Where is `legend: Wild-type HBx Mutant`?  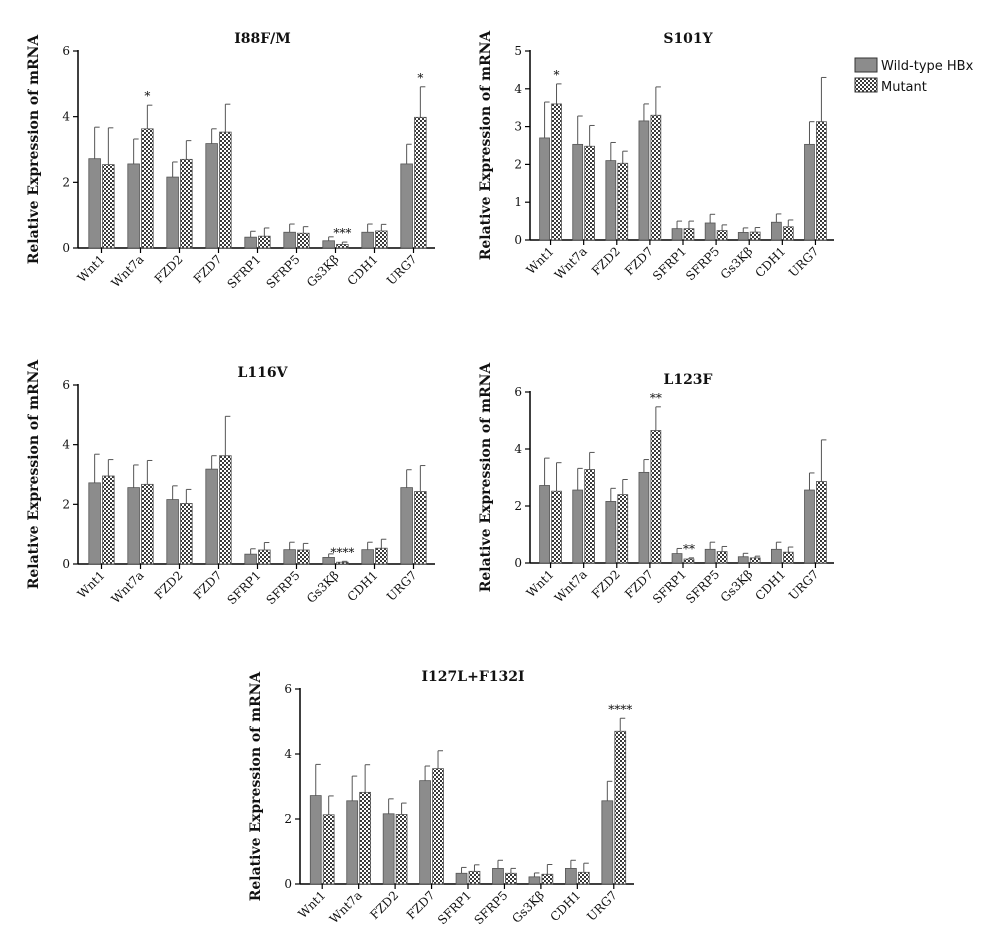
legend: Wild-type HBx Mutant is located at coordinates (914, 76).